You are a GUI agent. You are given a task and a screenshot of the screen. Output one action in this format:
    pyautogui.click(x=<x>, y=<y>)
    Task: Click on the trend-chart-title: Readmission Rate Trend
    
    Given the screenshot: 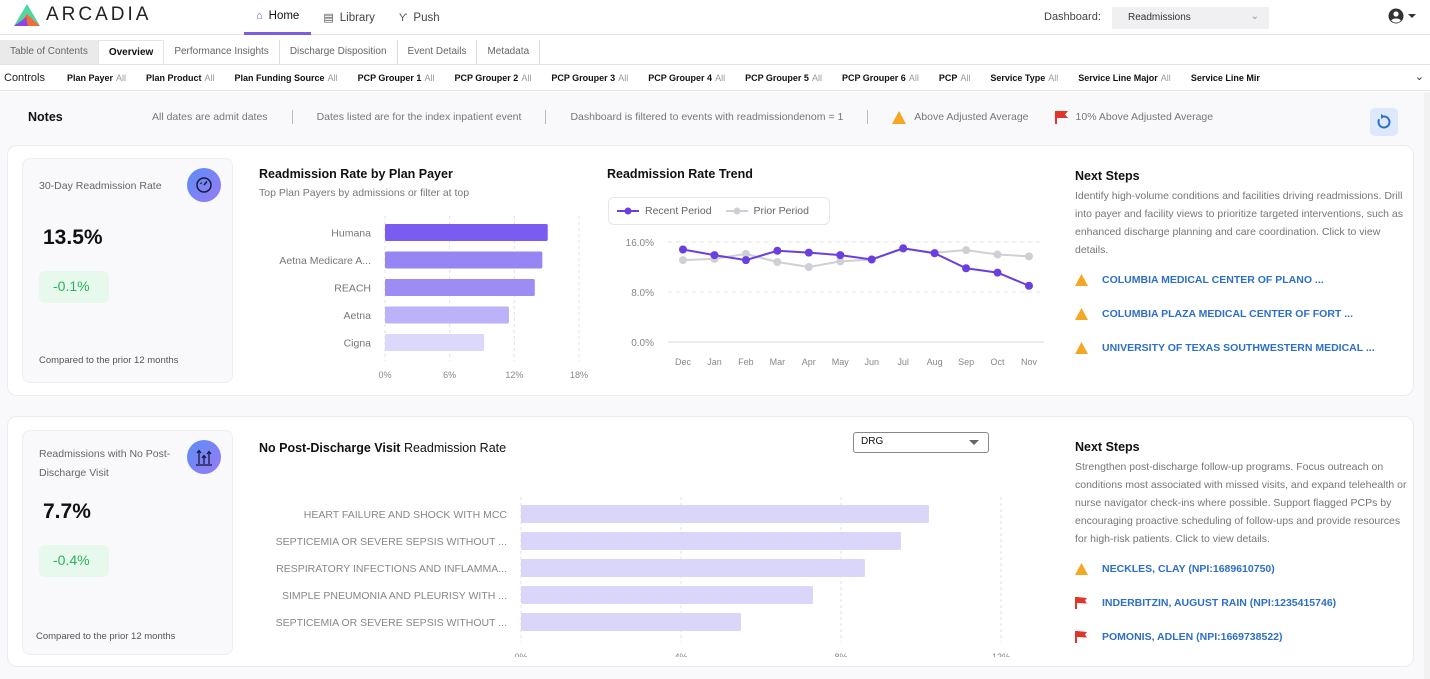 What is the action you would take?
    pyautogui.click(x=680, y=174)
    